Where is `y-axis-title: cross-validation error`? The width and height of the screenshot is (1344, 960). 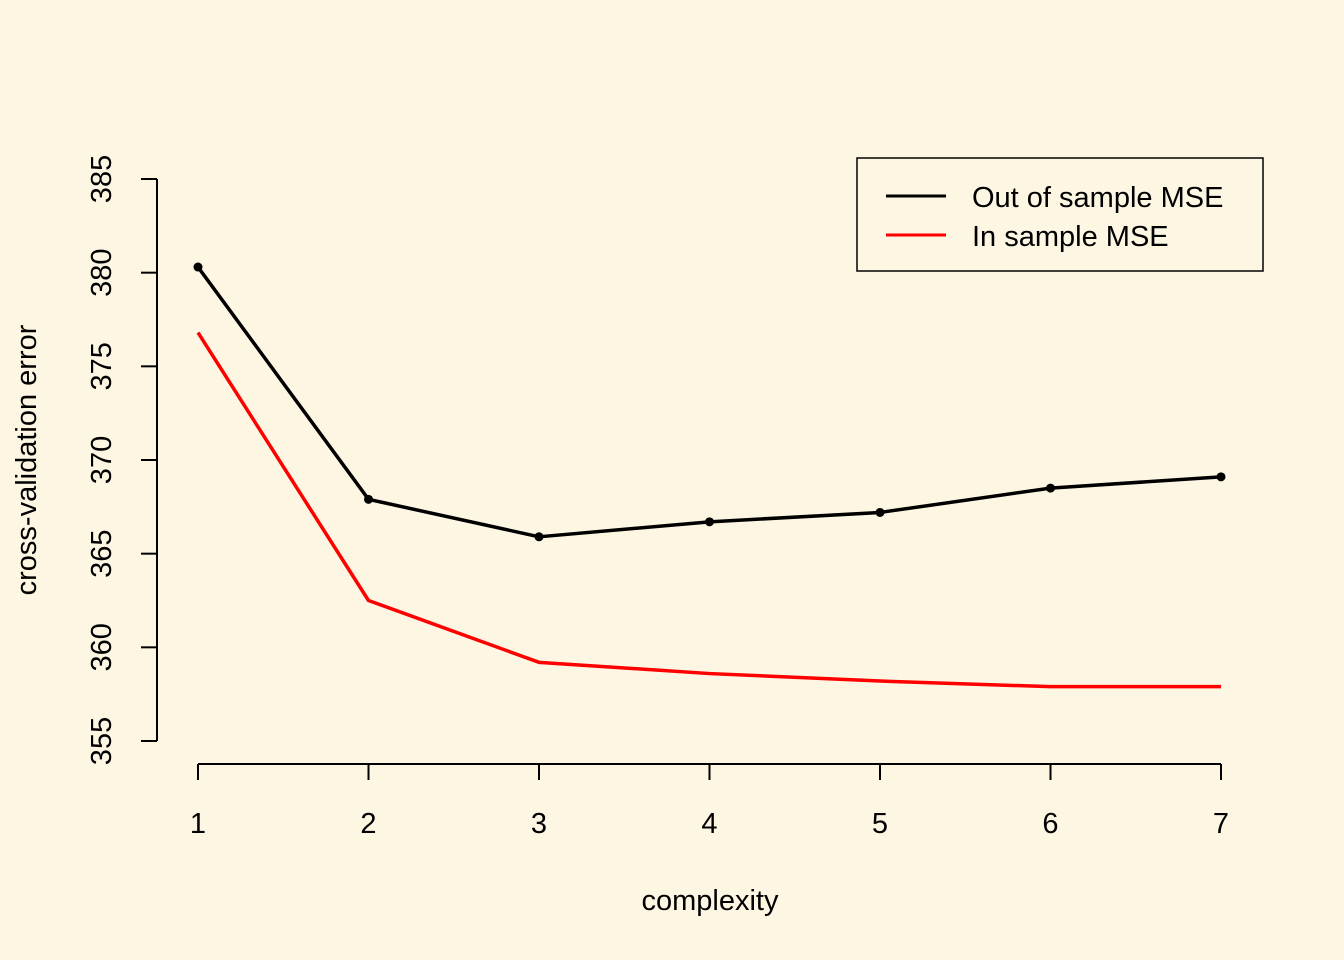 y-axis-title: cross-validation error is located at coordinates (27, 459).